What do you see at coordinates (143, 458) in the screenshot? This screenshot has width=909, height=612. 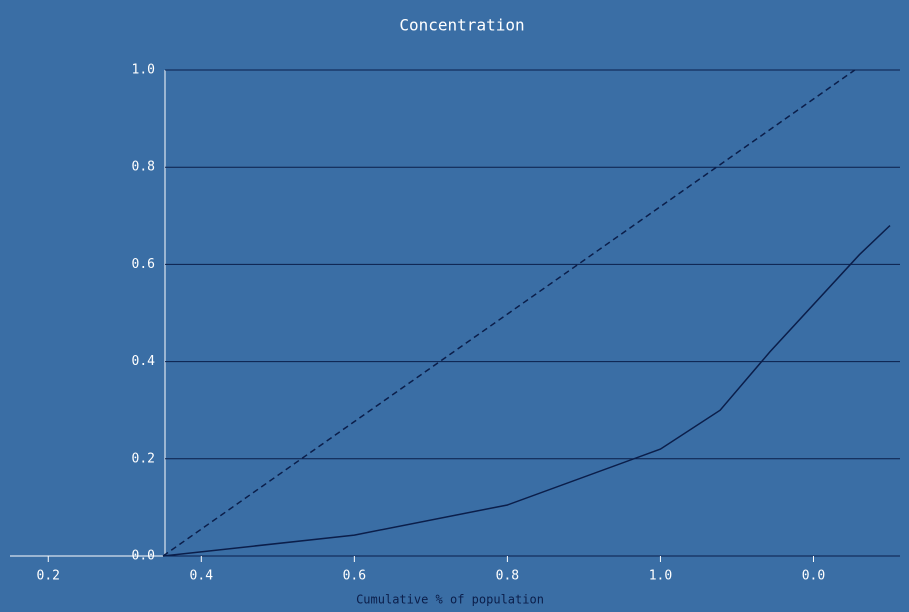 I see `y-tick-label: 0.2` at bounding box center [143, 458].